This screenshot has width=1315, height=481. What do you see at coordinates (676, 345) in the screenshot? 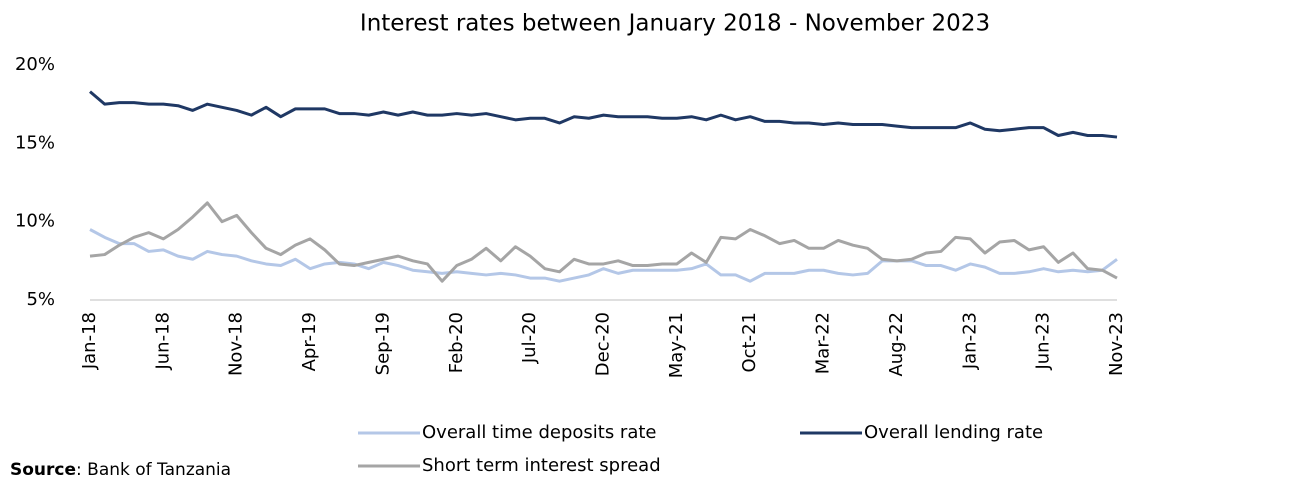
I see `x-tick-label: May-21` at bounding box center [676, 345].